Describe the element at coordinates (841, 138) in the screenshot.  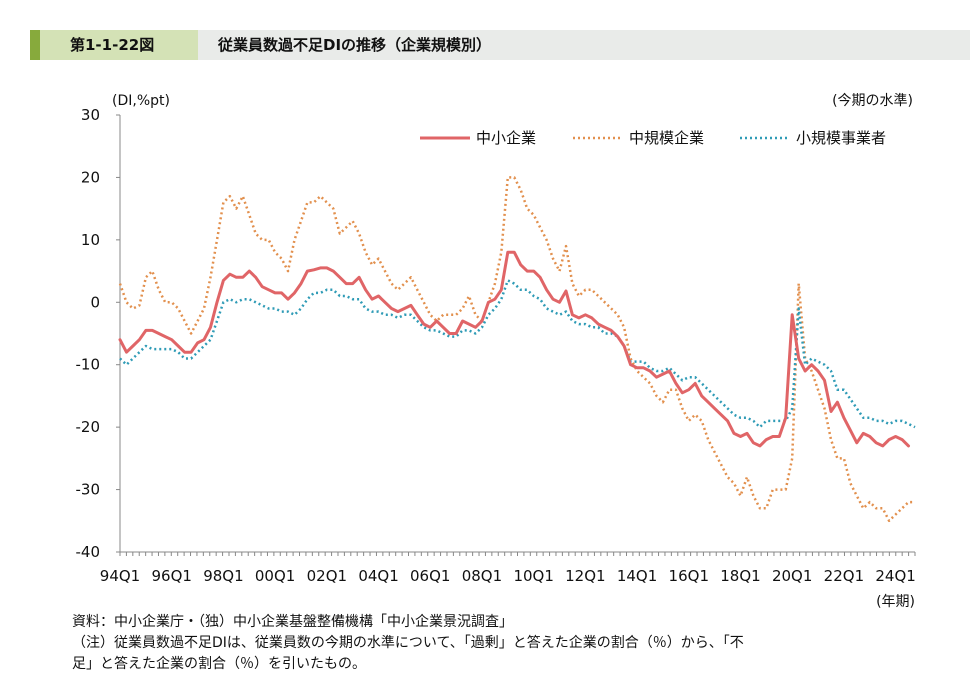
I see `legend-label-2: 小規模事業者` at that location.